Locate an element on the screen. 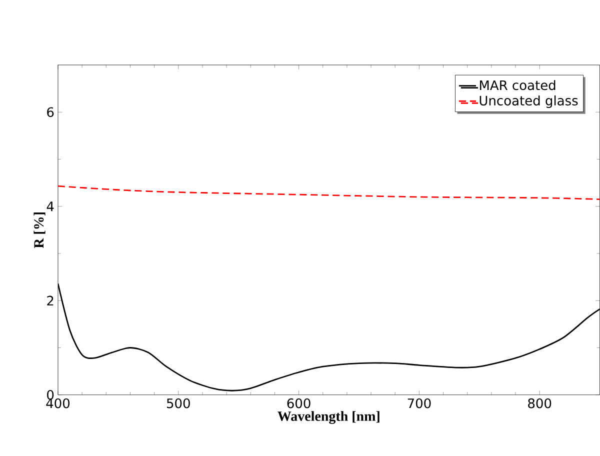 Image resolution: width=600 pixels, height=456 pixels. y-axis-title: R [%] is located at coordinates (40, 230).